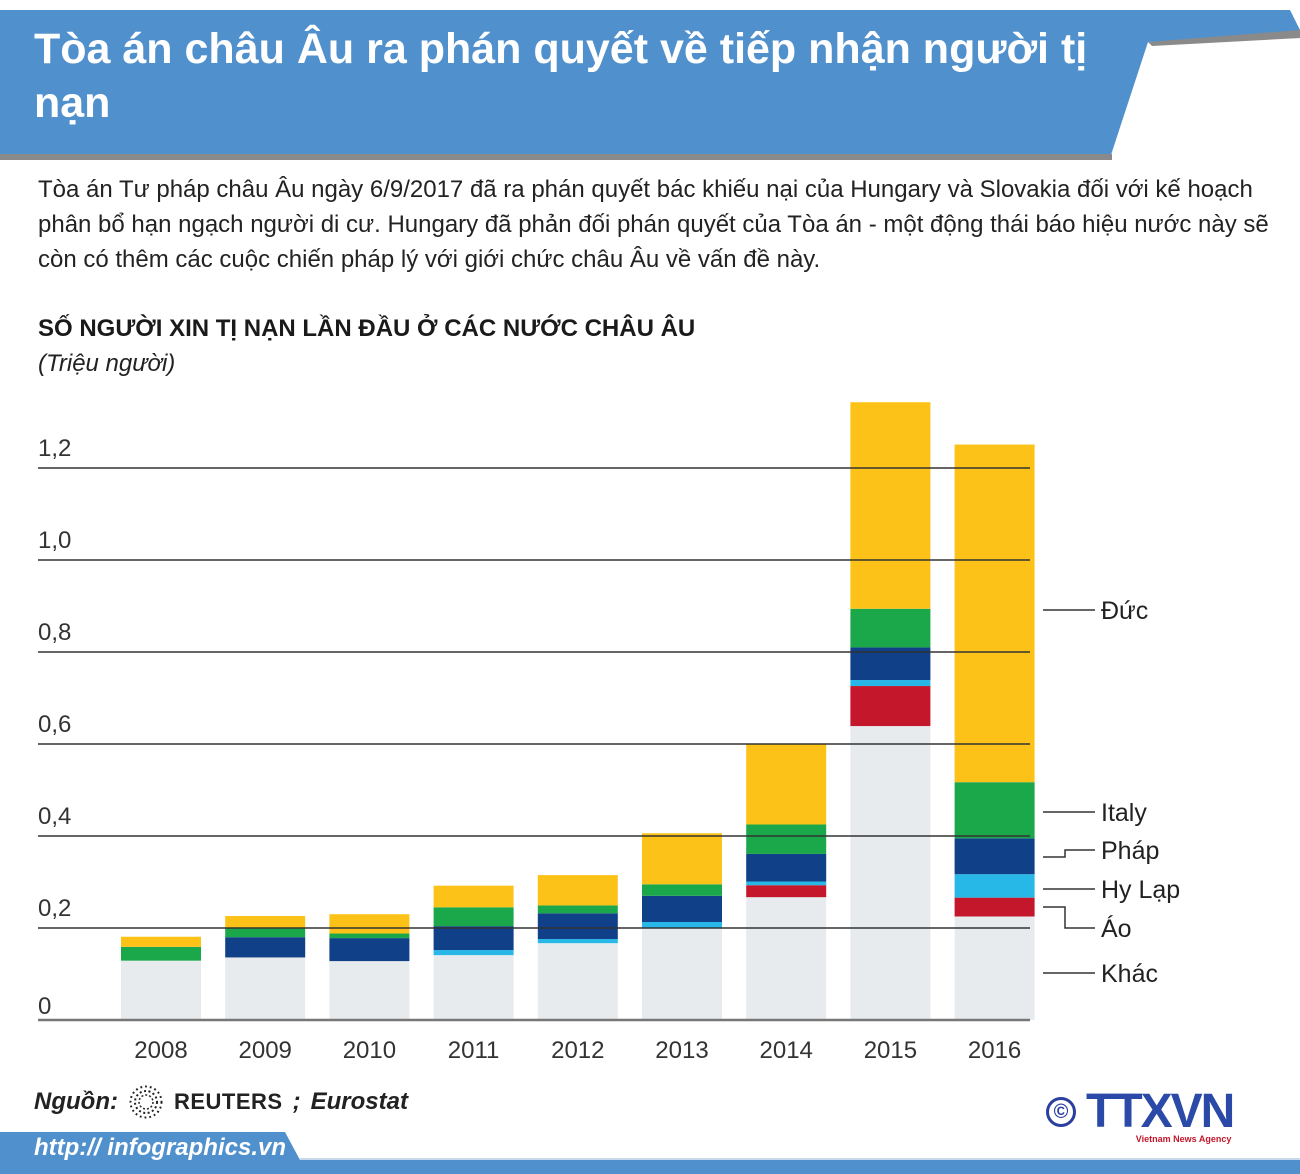 The width and height of the screenshot is (1300, 1174). I want to click on website-link: http:// infographics.vn, so click(160, 1147).